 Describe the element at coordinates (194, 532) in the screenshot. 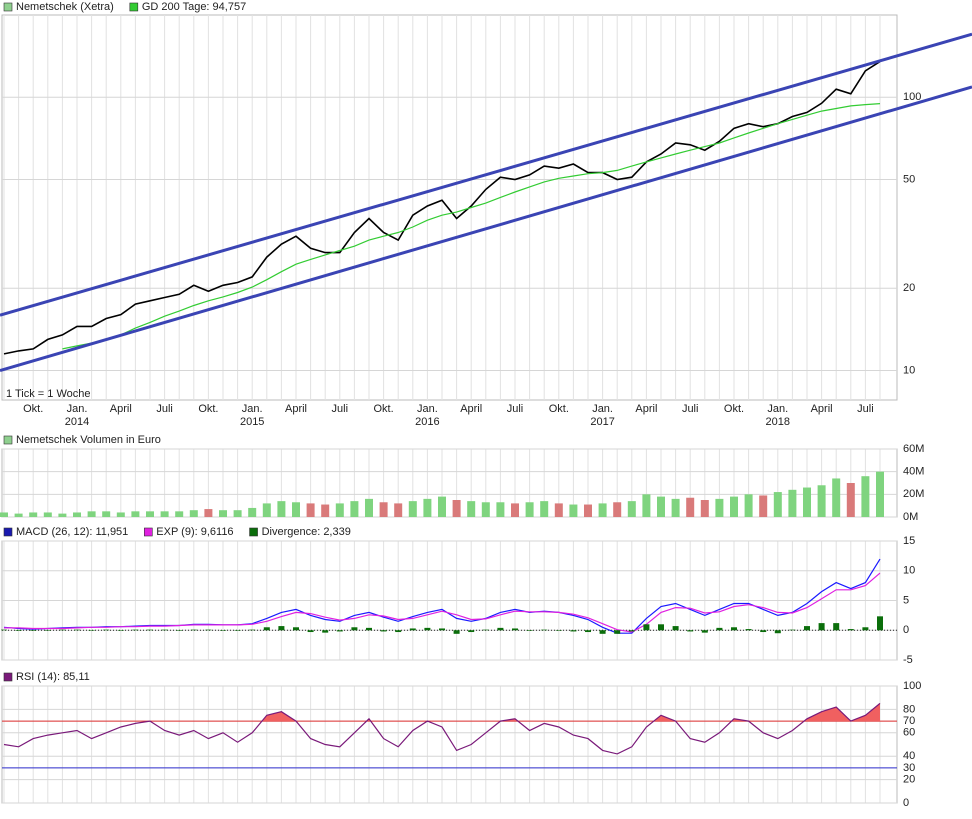

I see `legend-label: EXP (9): 9,6116` at that location.